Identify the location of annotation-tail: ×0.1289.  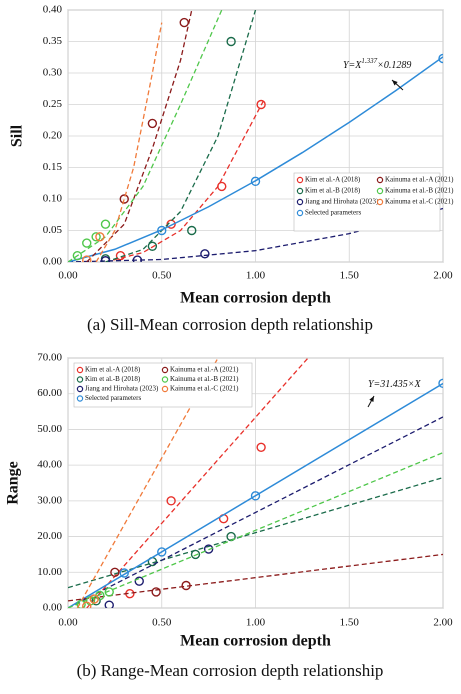
(394, 65).